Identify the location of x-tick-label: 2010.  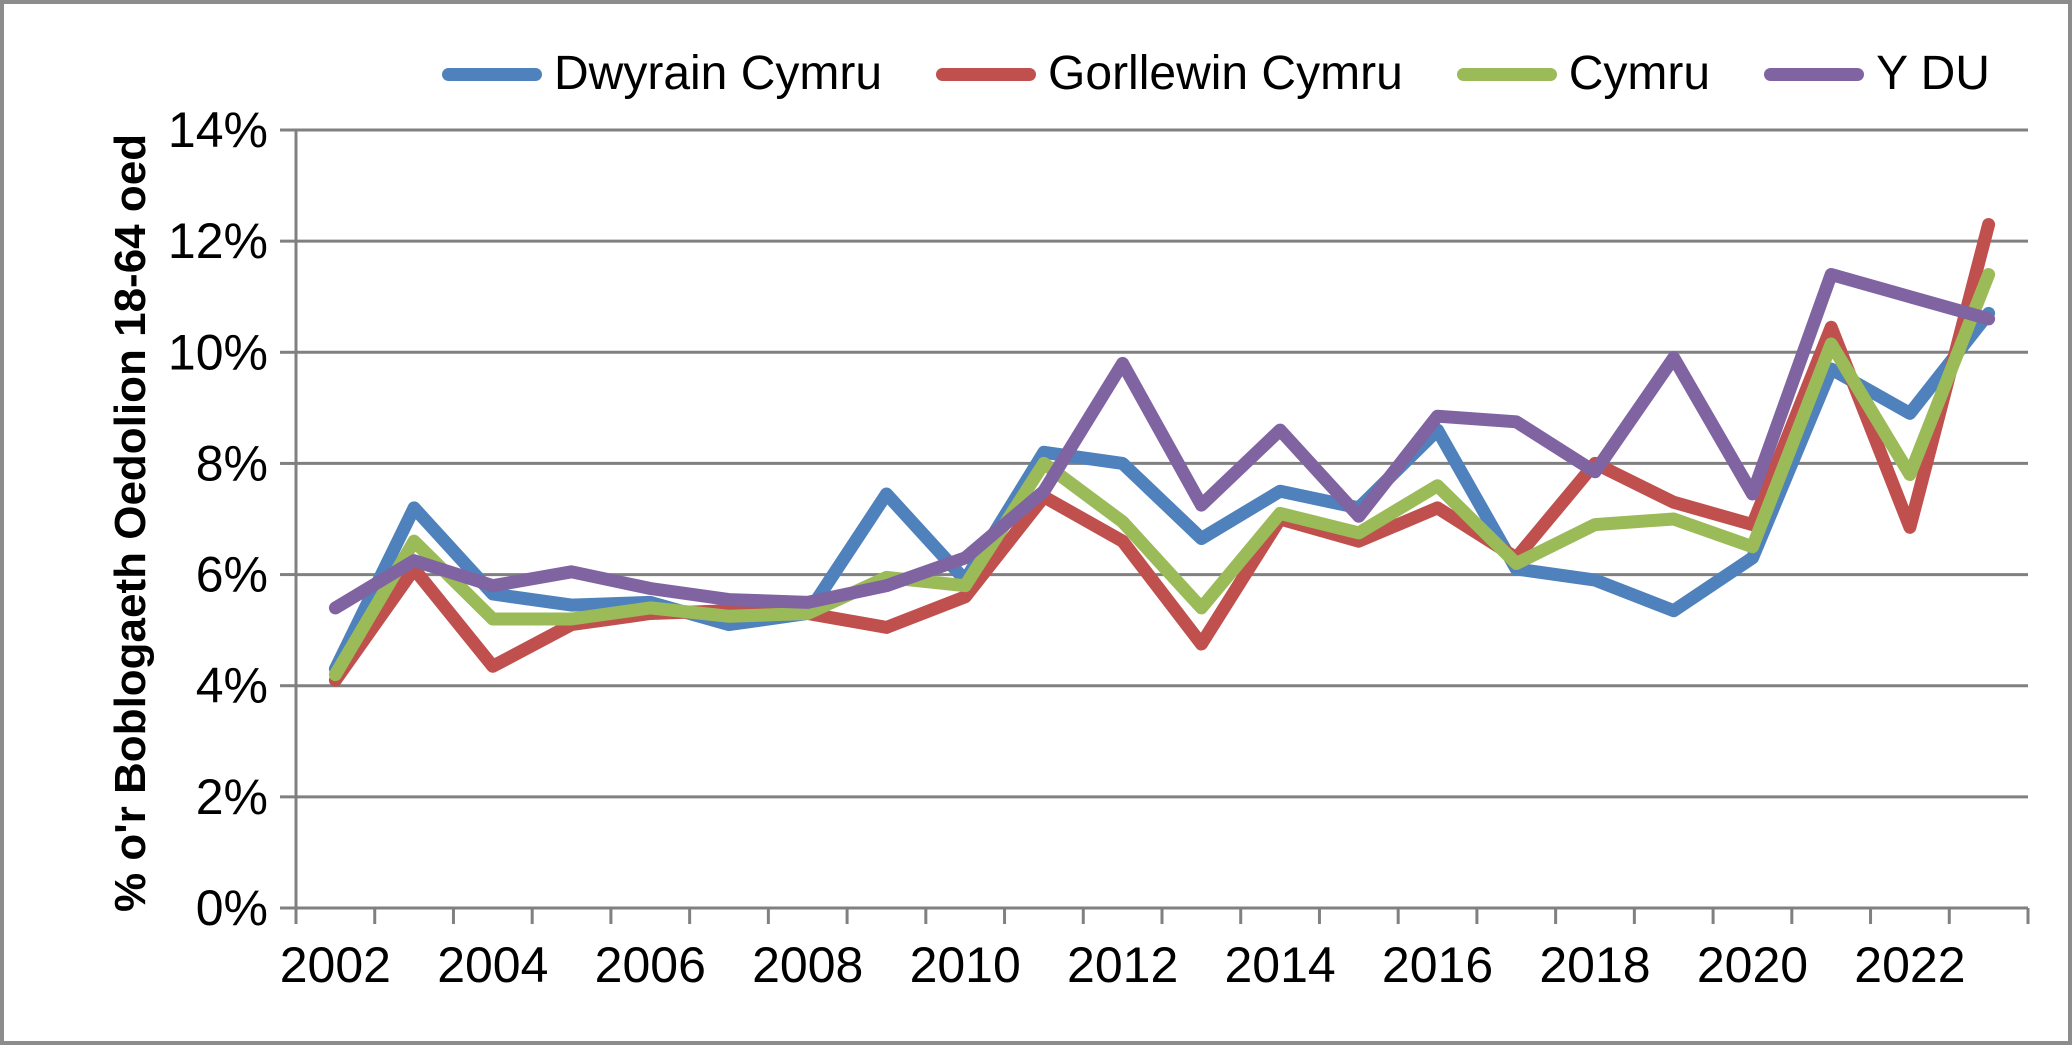
(965, 965).